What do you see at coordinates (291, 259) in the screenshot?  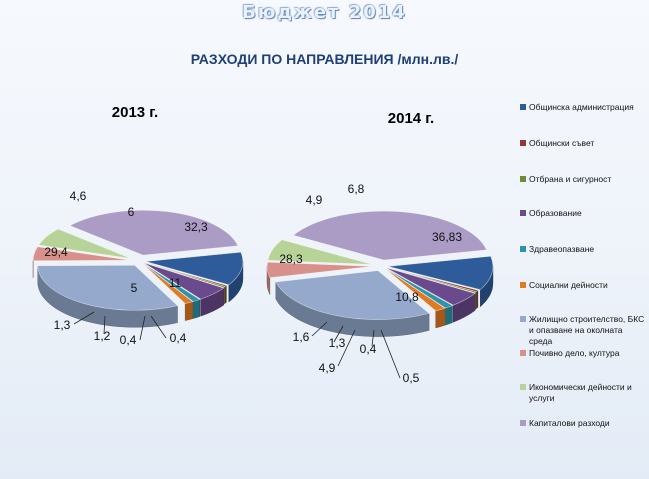 I see `data-label: 28,3` at bounding box center [291, 259].